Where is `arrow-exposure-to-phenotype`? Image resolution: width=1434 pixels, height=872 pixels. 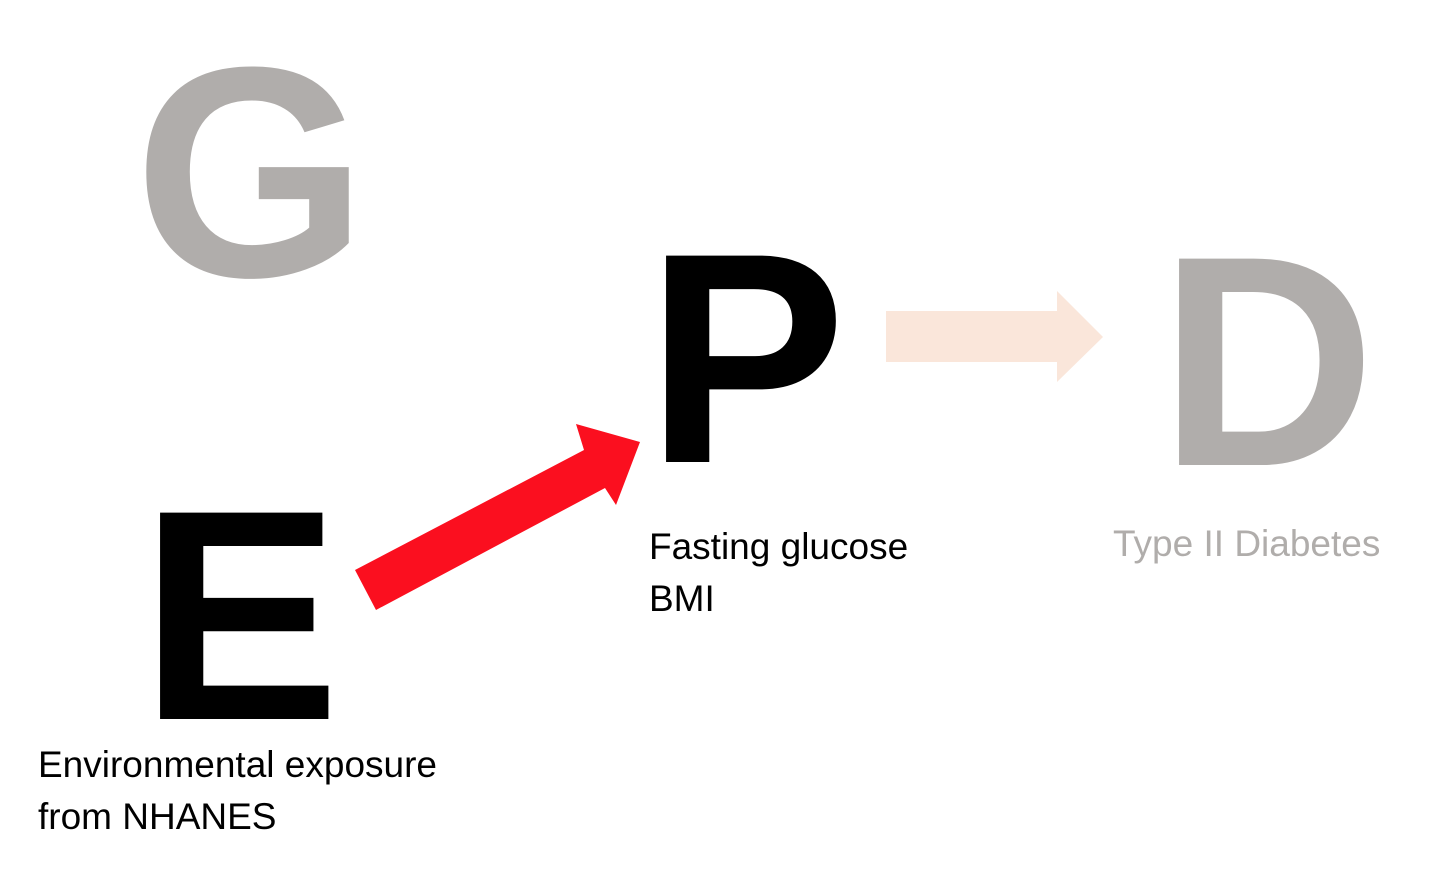 arrow-exposure-to-phenotype is located at coordinates (497, 517).